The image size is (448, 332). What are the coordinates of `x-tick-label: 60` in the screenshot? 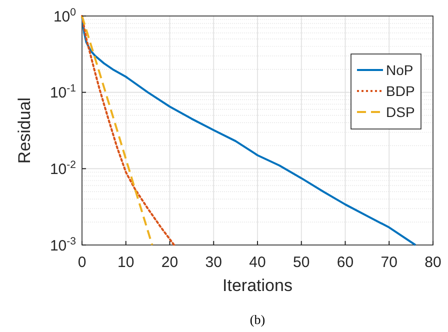 It's located at (345, 262).